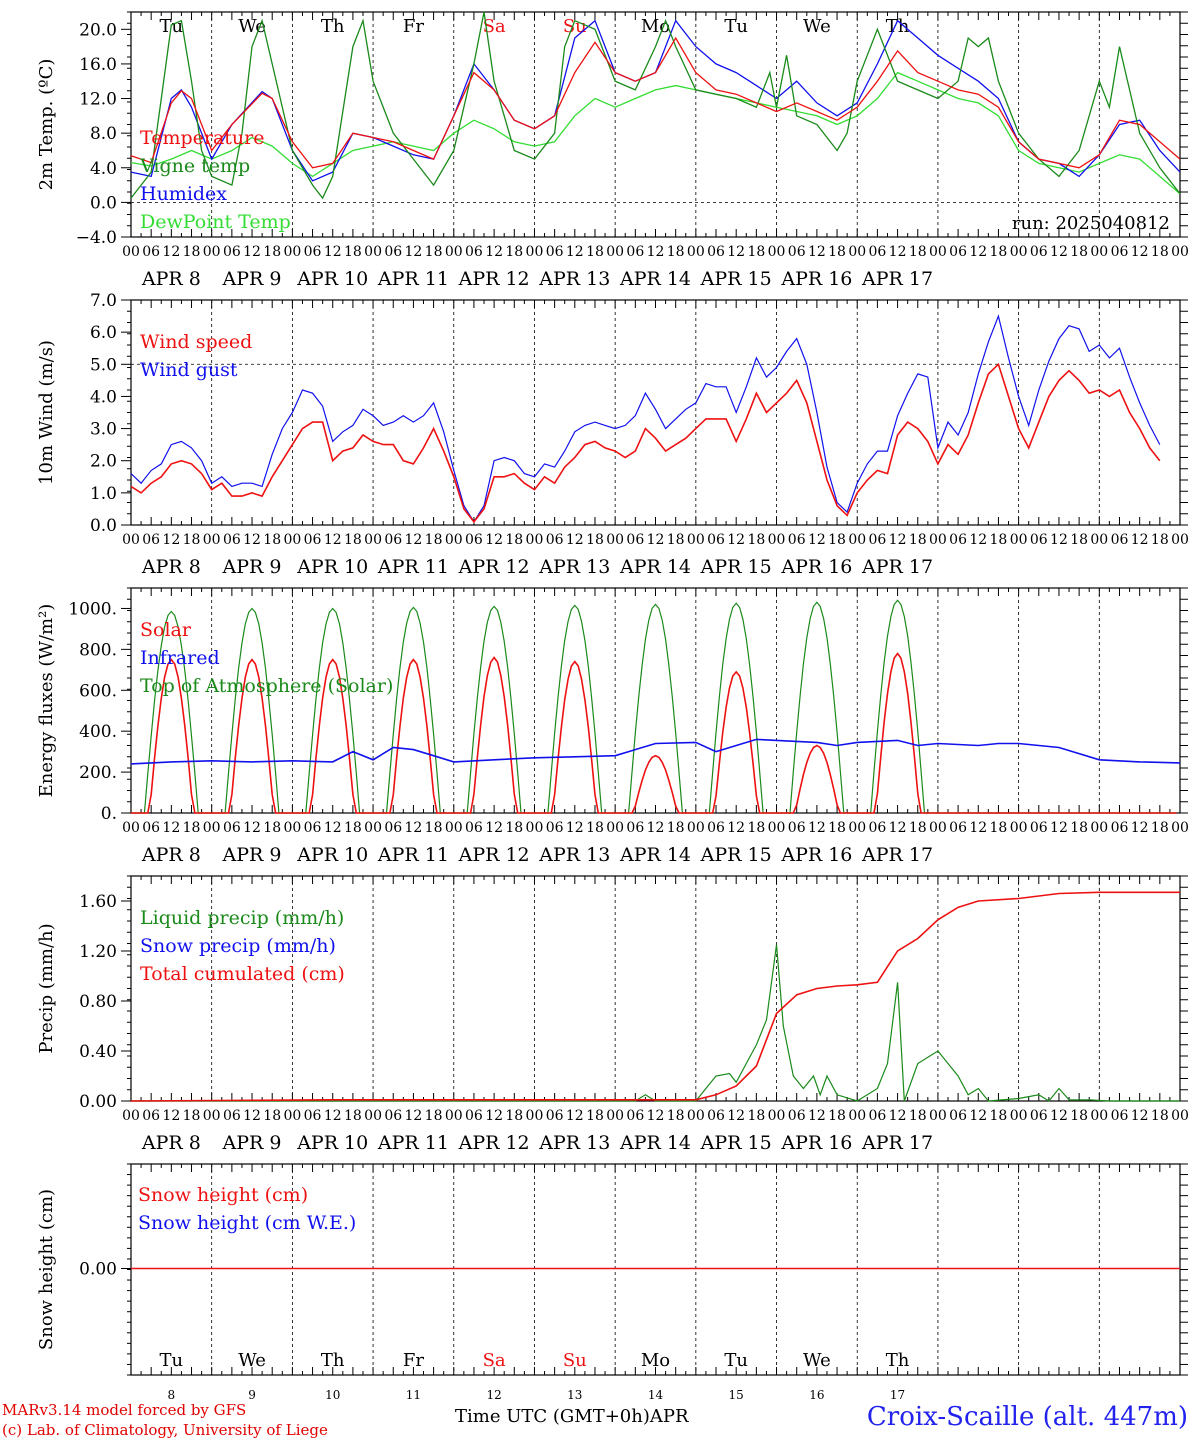 This screenshot has height=1445, width=1194. I want to click on y-tick-label: 4.0, so click(103, 169).